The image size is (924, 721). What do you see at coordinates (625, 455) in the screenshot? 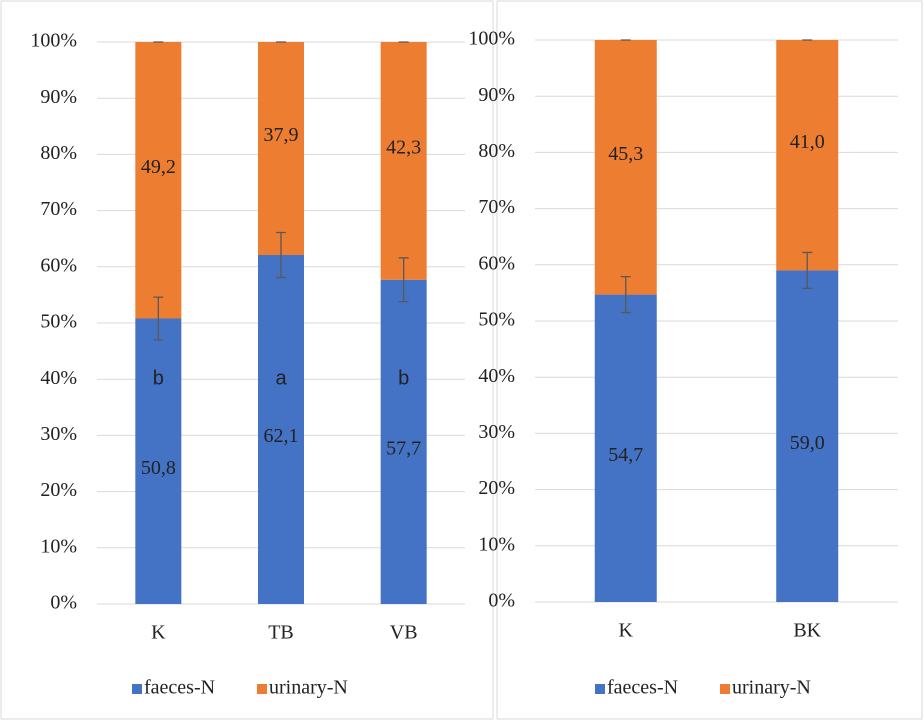
I see `value-label: 54,7` at bounding box center [625, 455].